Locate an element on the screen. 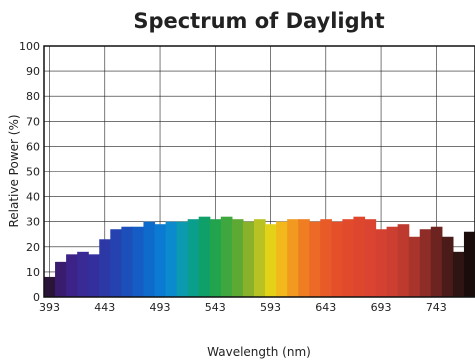  y-tick-label-20: 20 is located at coordinates (33, 247).